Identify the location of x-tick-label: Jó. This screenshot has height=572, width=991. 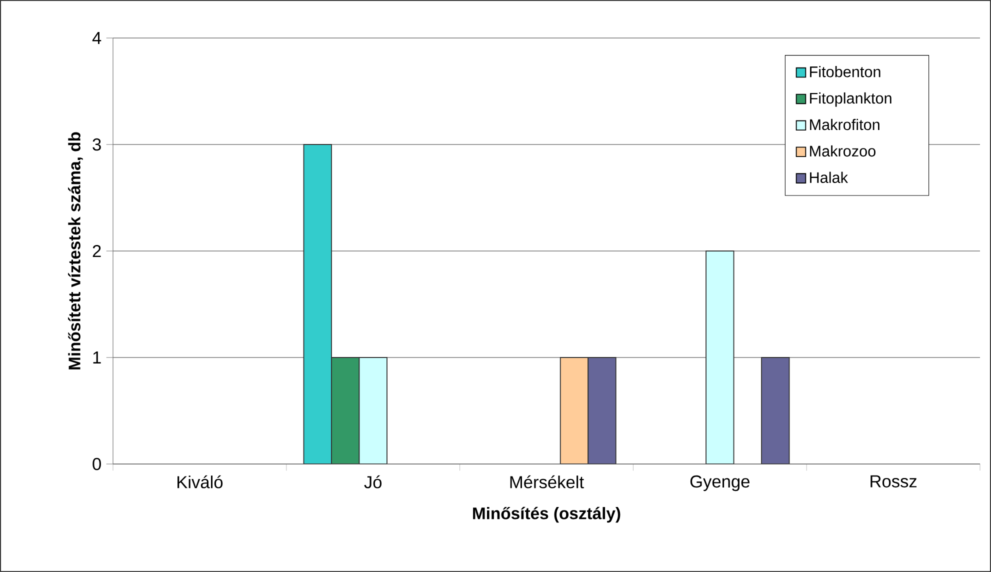
(373, 481).